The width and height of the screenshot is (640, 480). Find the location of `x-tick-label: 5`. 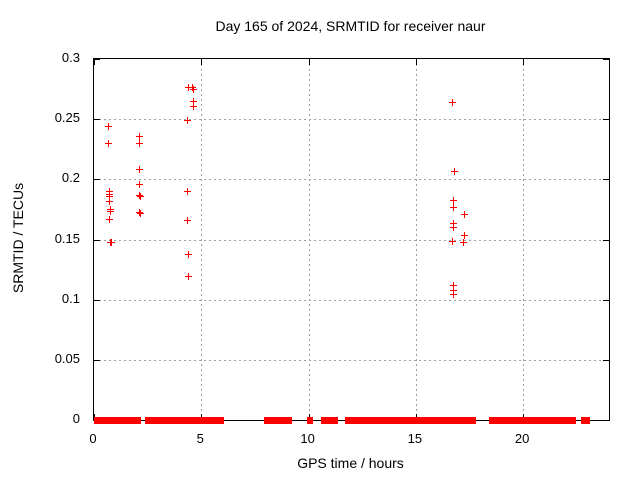

x-tick-label: 5 is located at coordinates (200, 438).